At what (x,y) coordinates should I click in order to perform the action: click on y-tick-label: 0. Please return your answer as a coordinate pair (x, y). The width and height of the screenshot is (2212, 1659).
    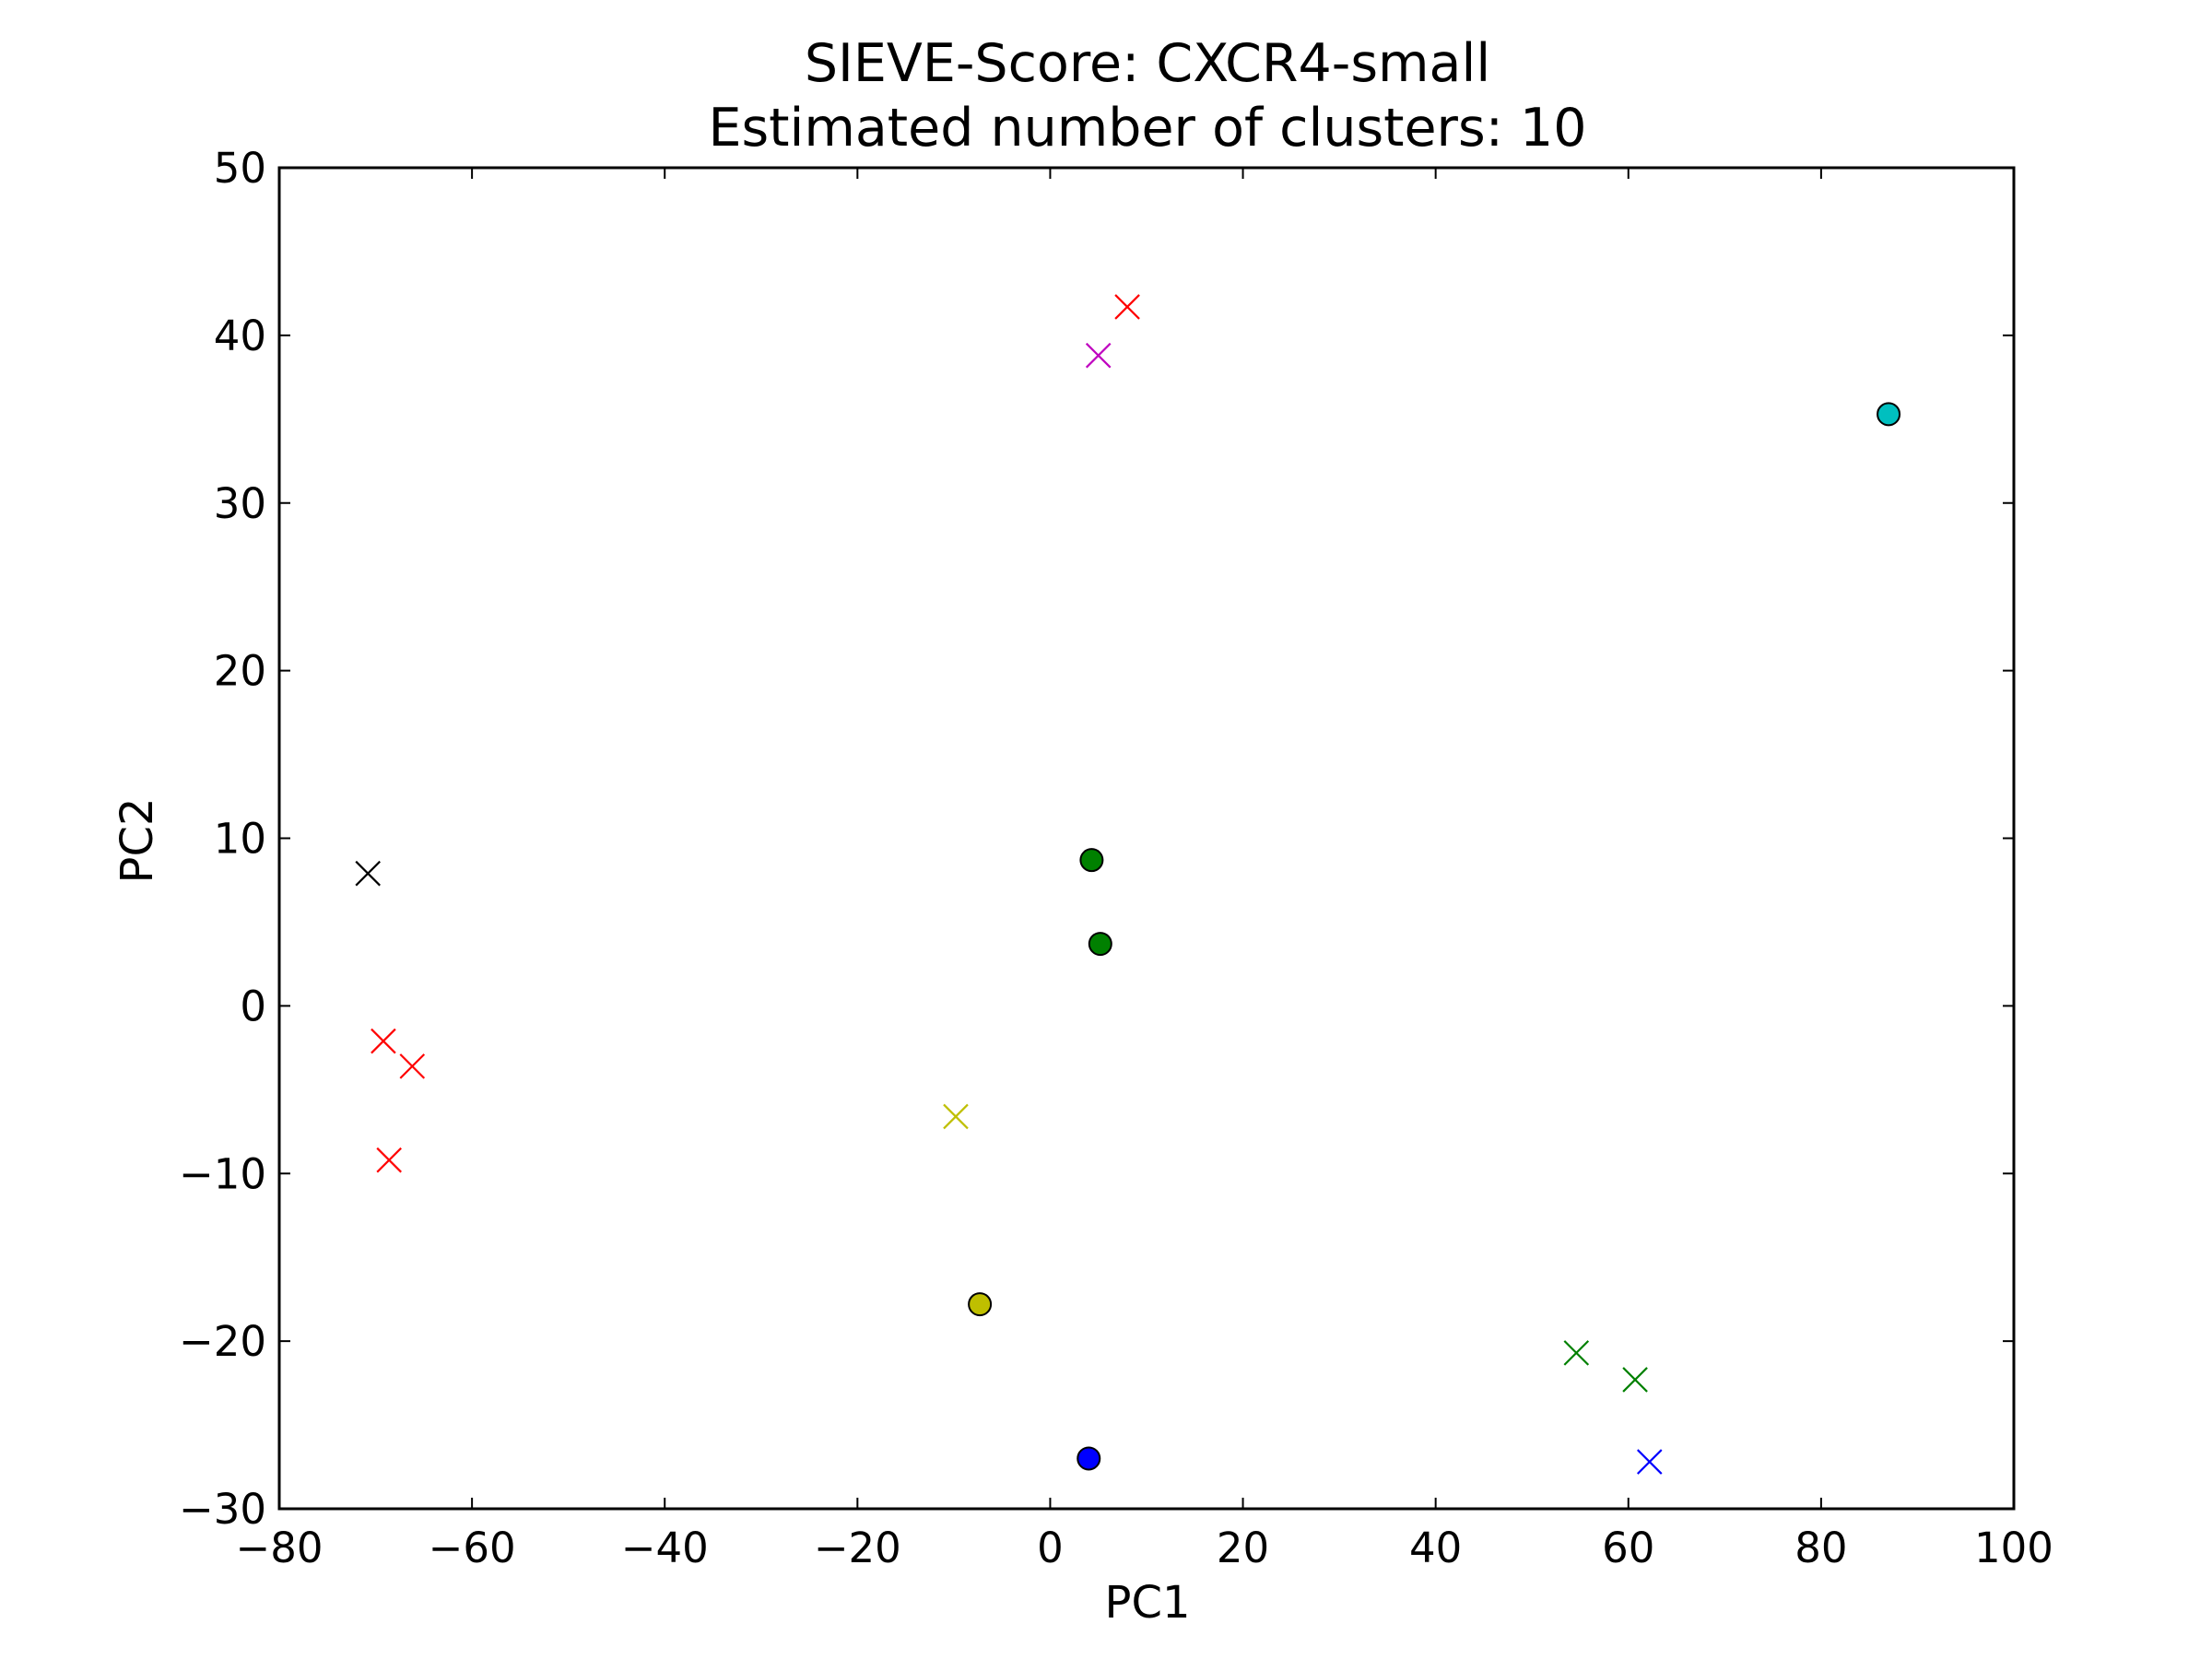
    Looking at the image, I should click on (253, 1006).